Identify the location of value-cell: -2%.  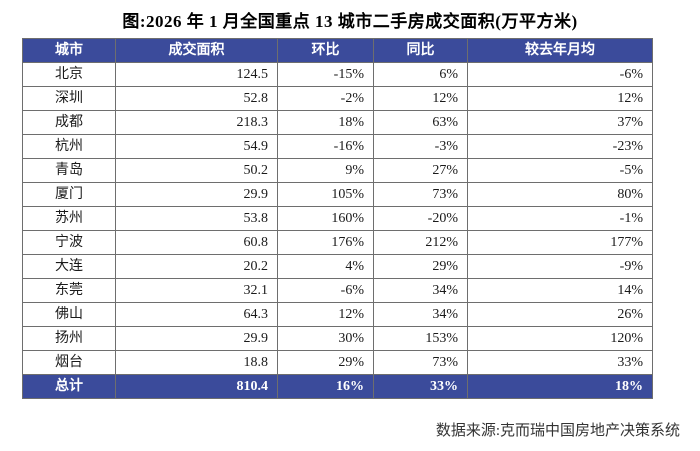
(325, 98).